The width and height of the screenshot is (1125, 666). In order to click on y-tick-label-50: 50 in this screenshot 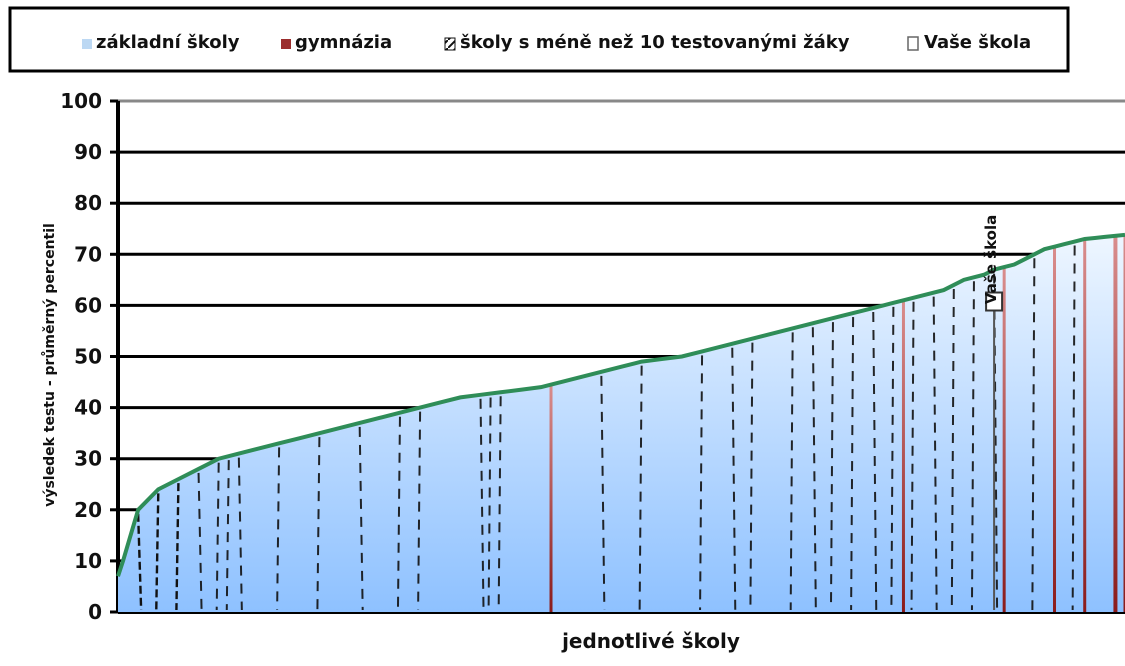, I will do `click(88, 357)`.